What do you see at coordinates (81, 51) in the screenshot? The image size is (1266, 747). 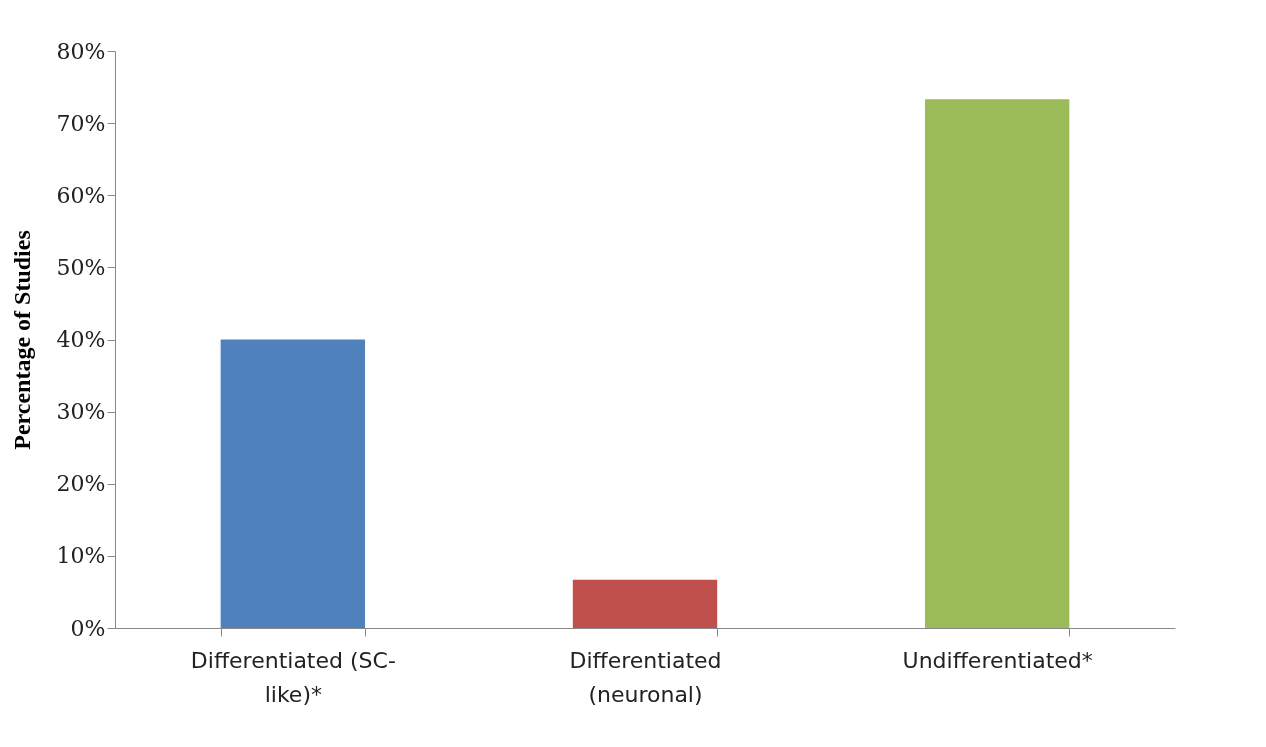 I see `y-tick-label: 80%` at bounding box center [81, 51].